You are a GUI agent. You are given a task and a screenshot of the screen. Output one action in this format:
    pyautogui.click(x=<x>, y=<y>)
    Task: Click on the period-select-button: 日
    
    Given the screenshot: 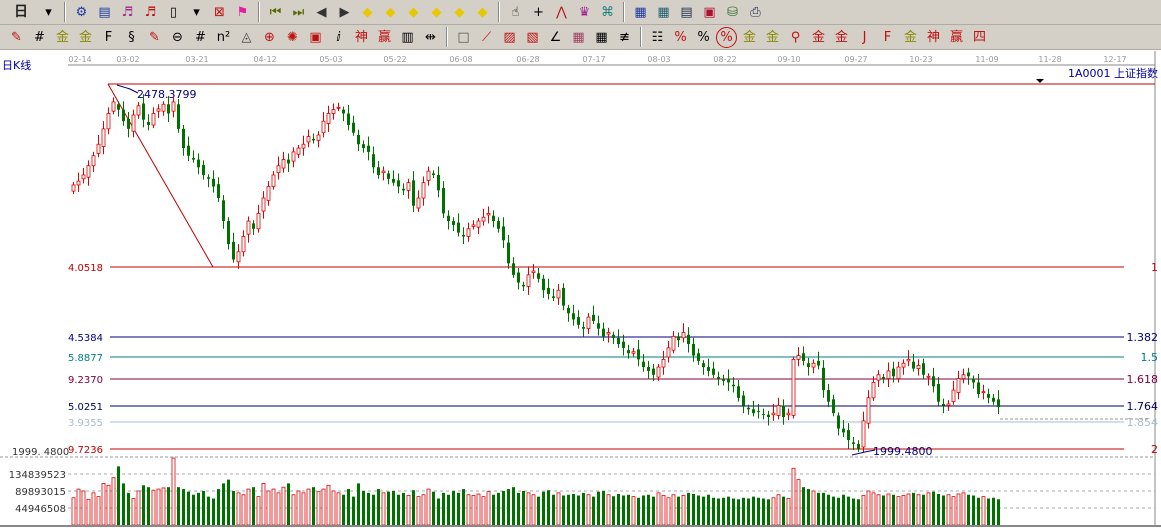 What is the action you would take?
    pyautogui.click(x=21, y=12)
    